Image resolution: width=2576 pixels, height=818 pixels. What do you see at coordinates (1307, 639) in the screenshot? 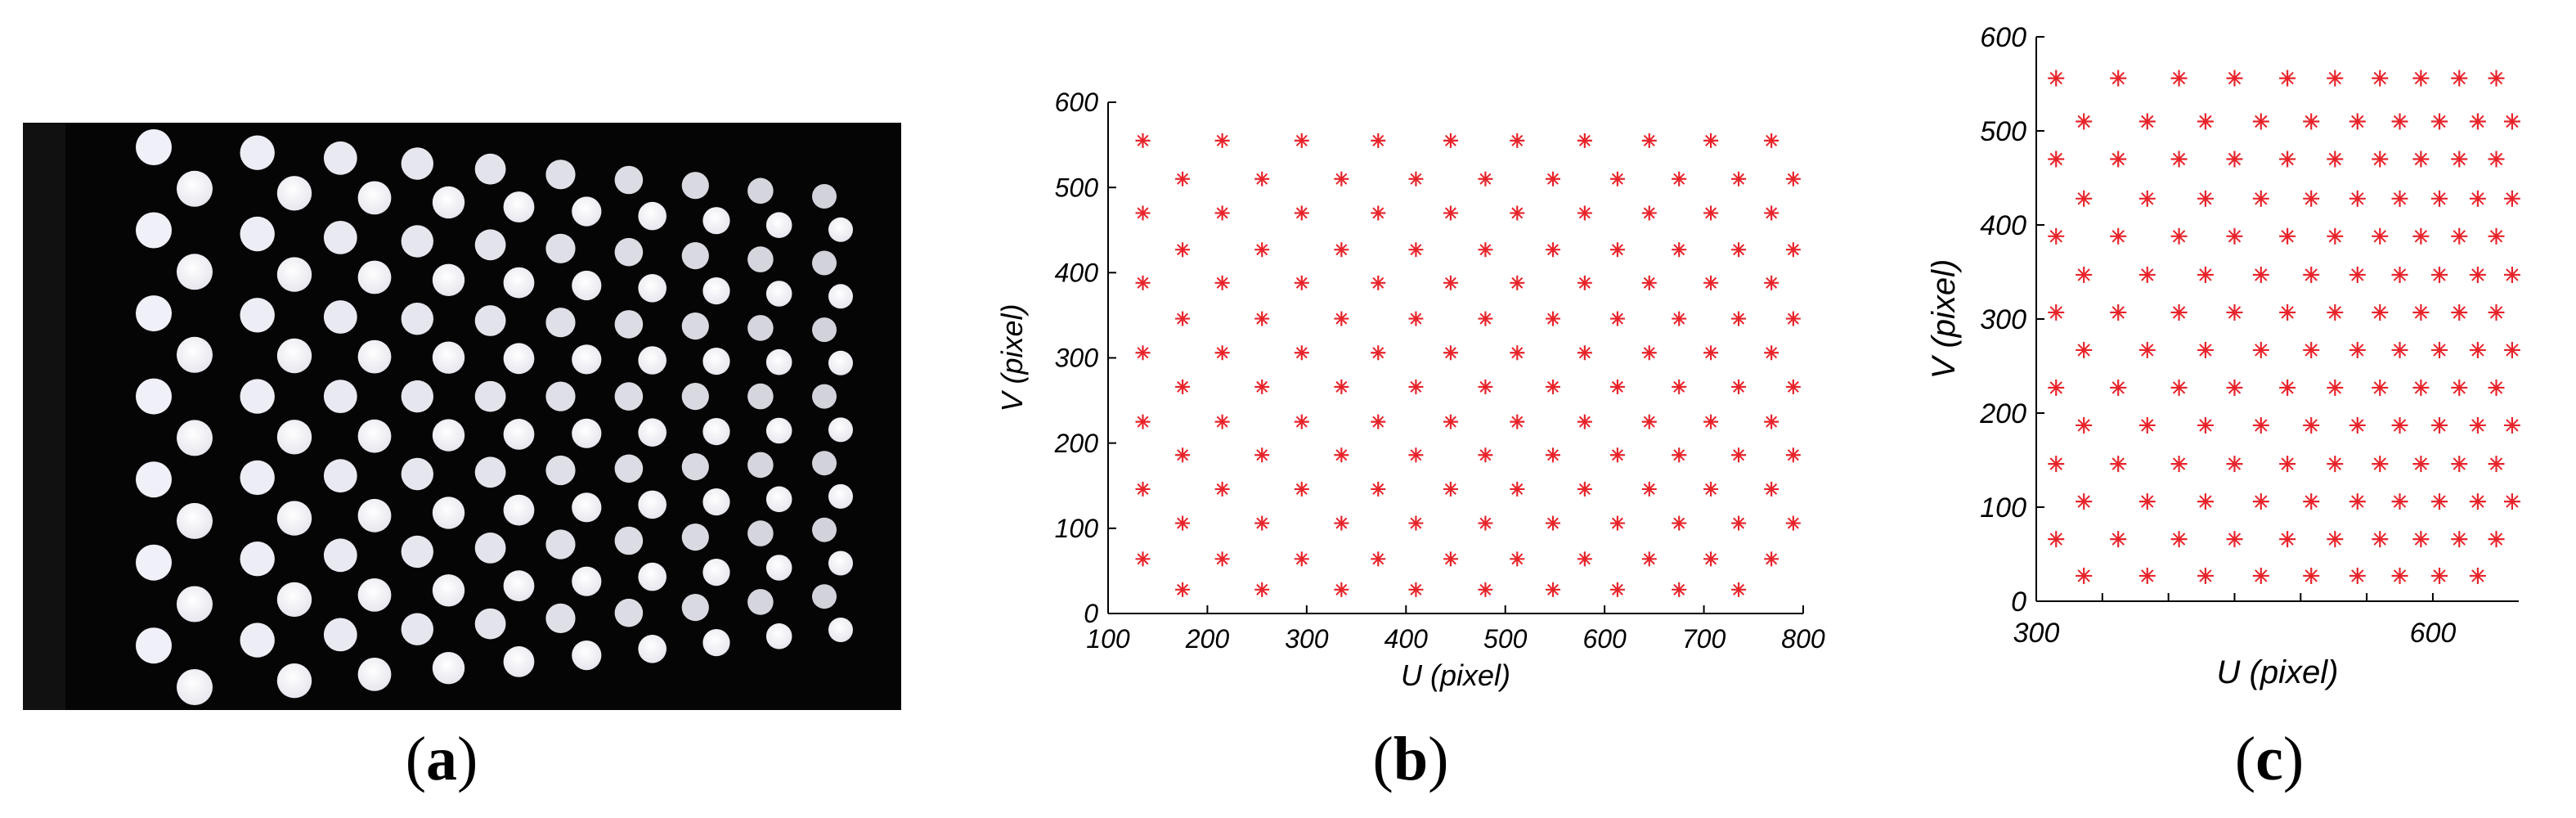
I see `x-tick-label: 300` at bounding box center [1307, 639].